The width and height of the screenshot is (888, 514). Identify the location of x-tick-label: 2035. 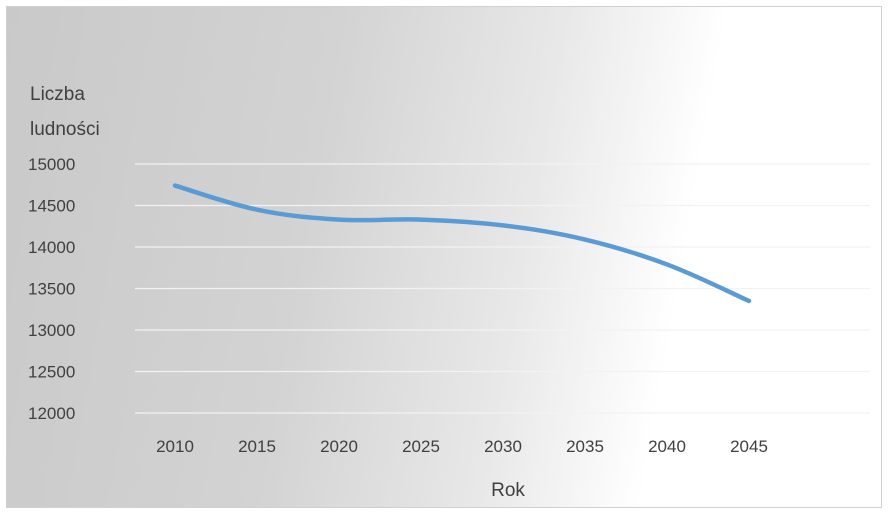
(585, 446).